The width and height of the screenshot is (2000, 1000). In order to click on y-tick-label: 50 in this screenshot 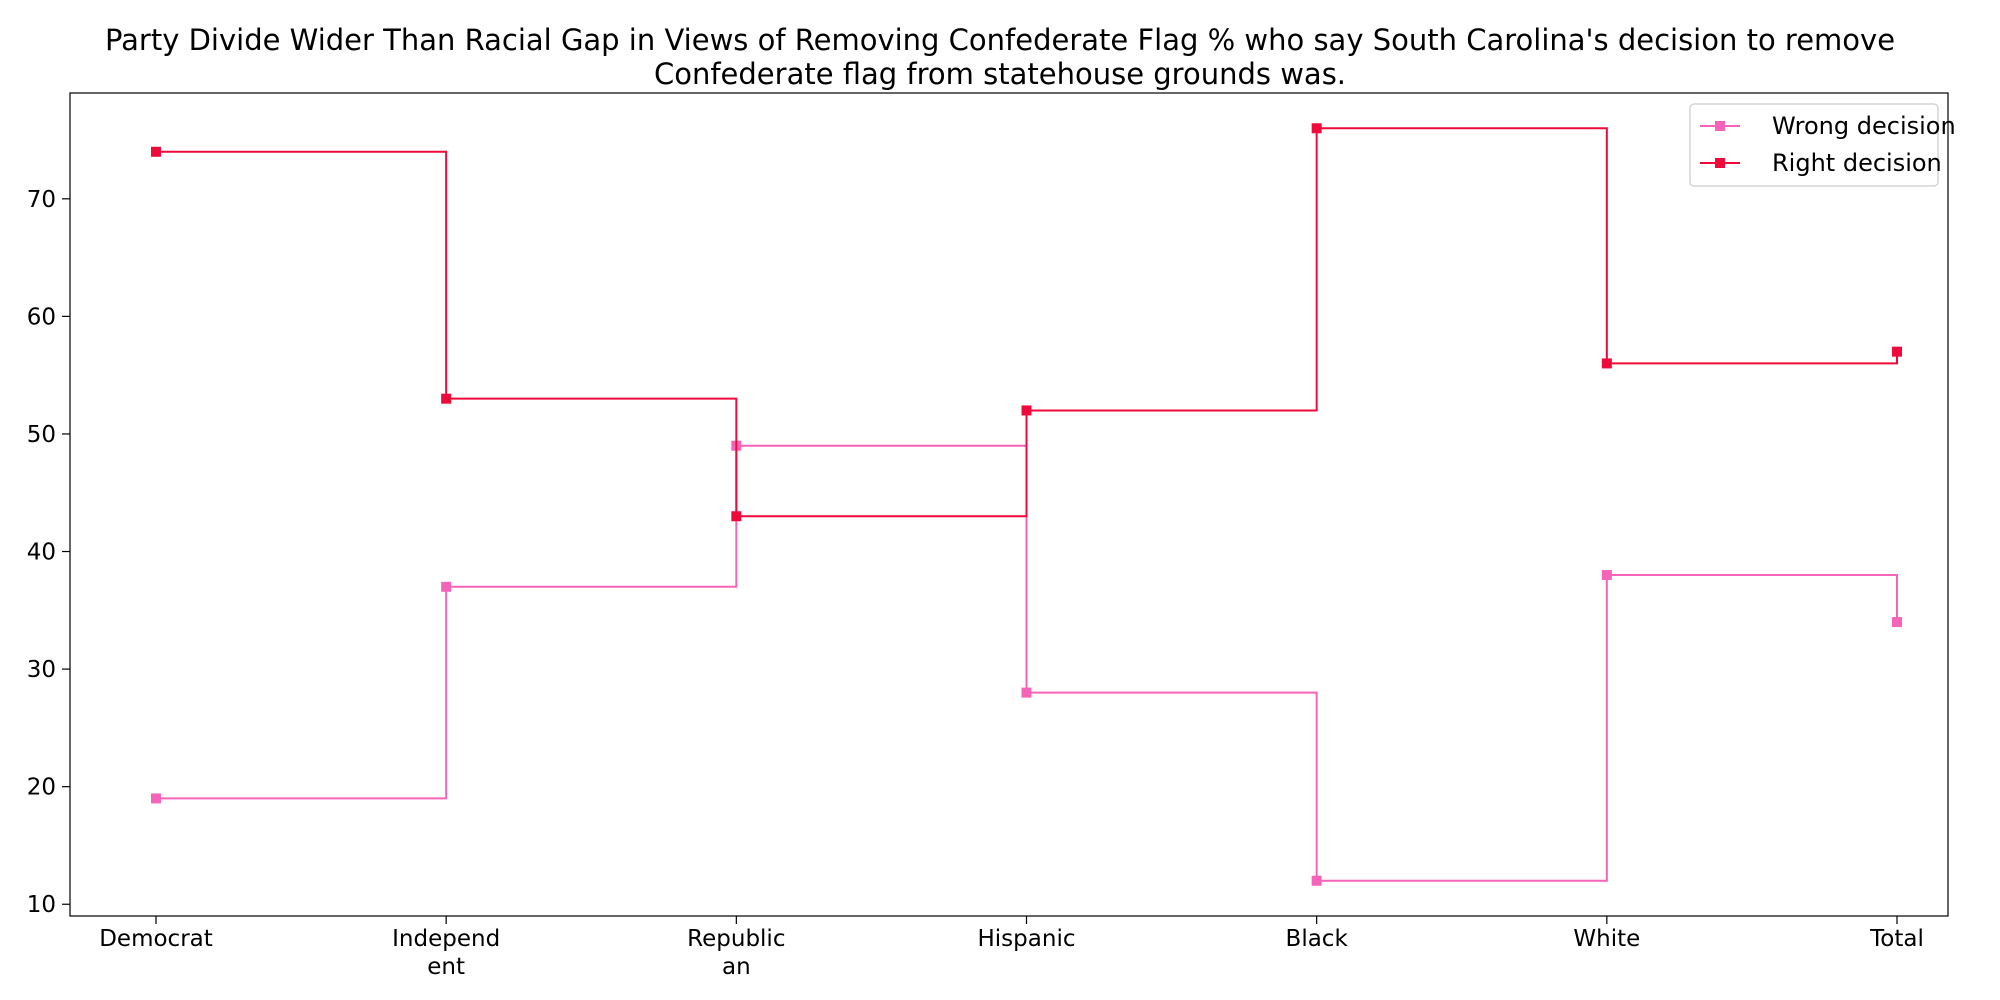, I will do `click(41, 435)`.